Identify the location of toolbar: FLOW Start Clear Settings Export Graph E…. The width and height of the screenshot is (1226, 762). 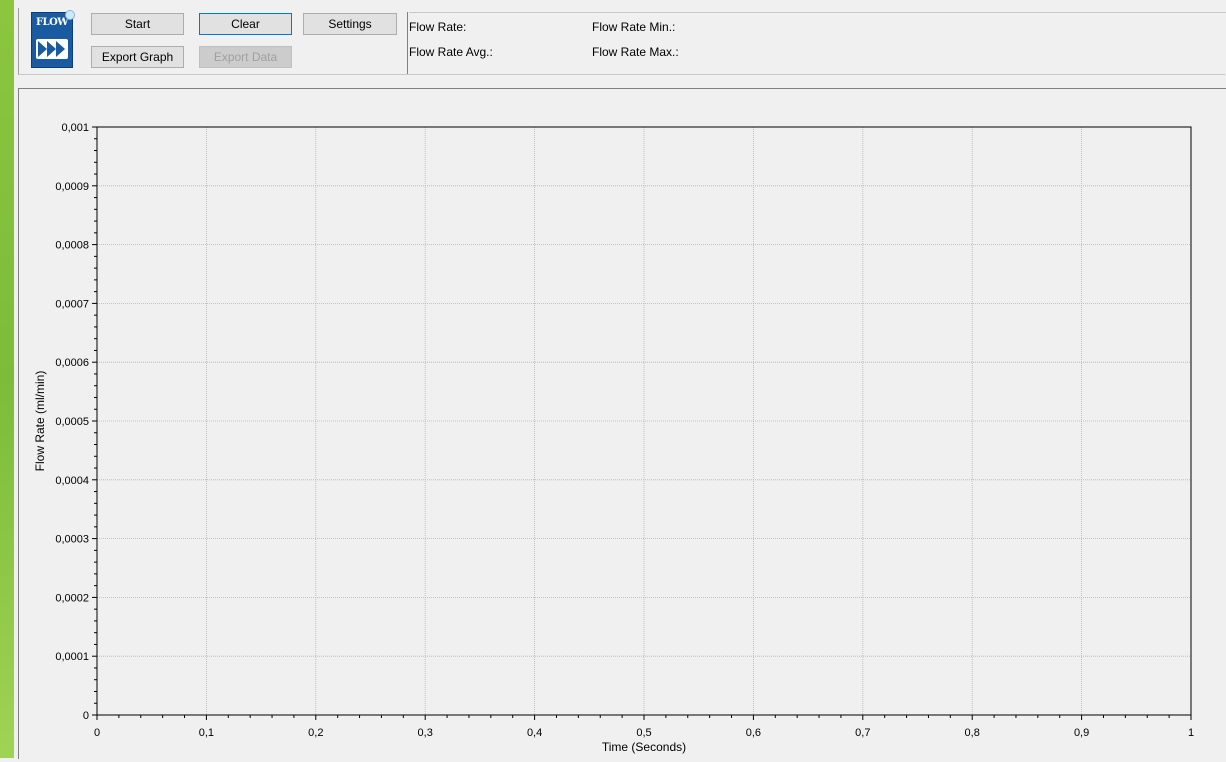
(622, 41).